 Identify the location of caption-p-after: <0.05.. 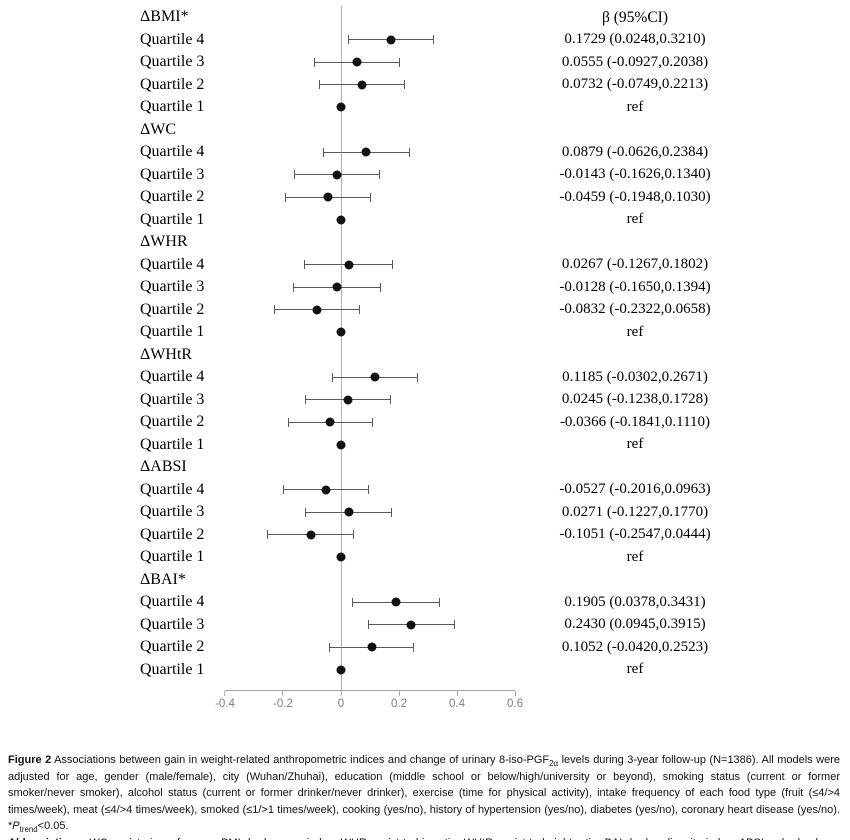
(53, 826).